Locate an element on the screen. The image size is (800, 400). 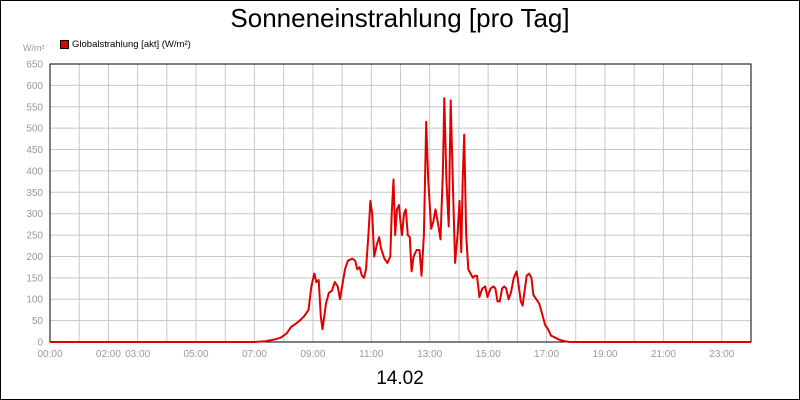
x-tick-label: 09:00 is located at coordinates (312, 354).